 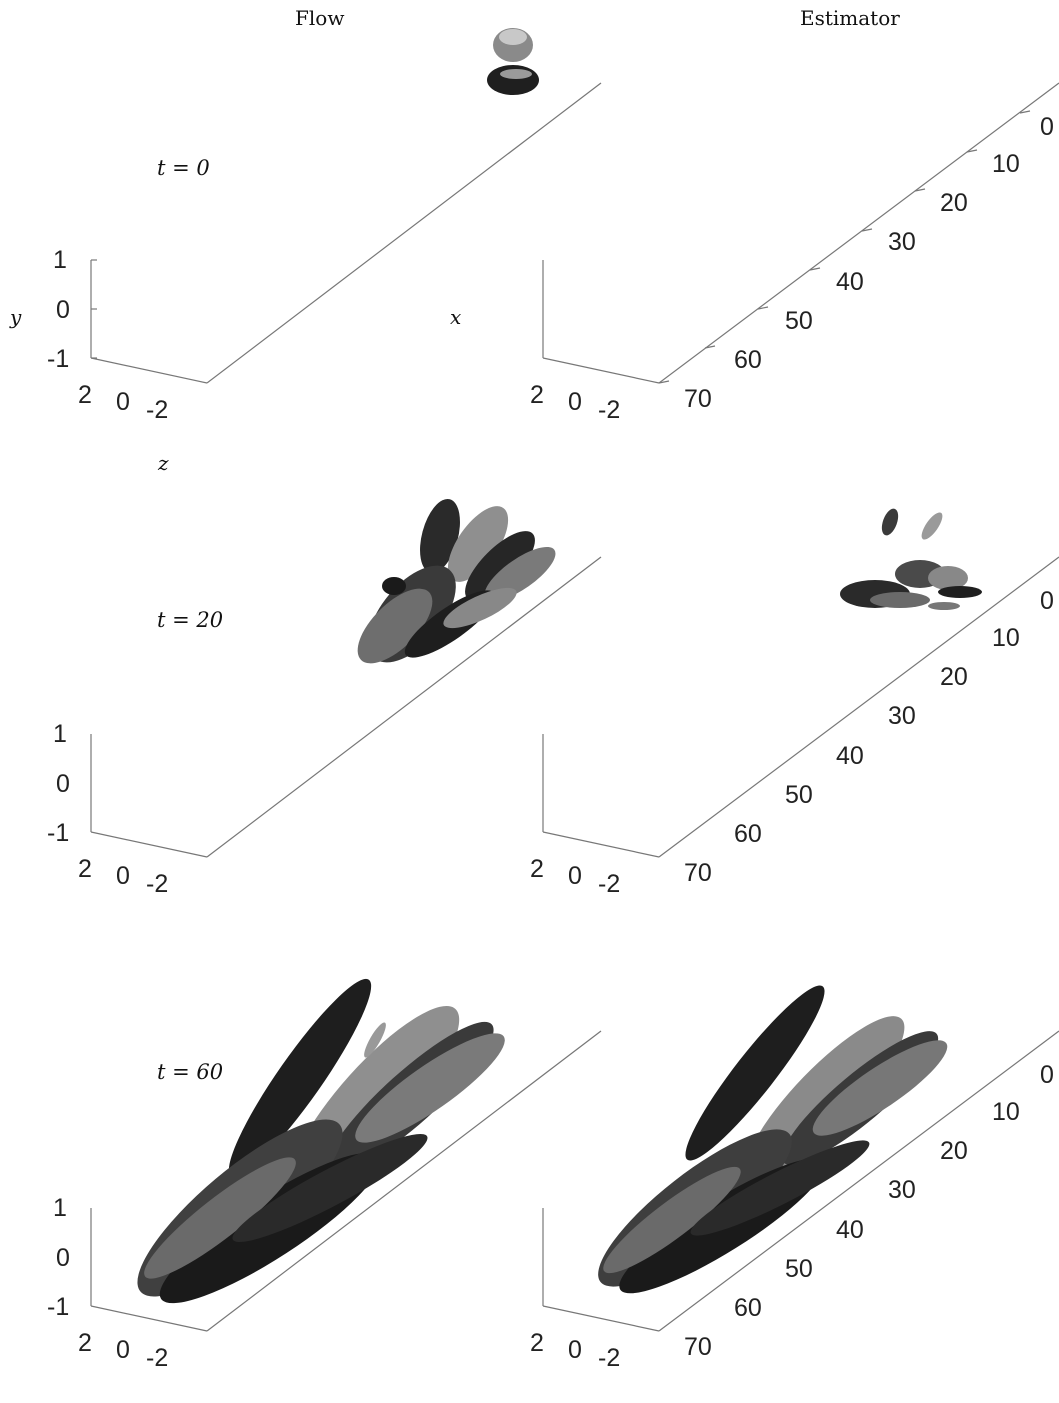 What do you see at coordinates (63, 310) in the screenshot?
I see `y-tick-0: 0` at bounding box center [63, 310].